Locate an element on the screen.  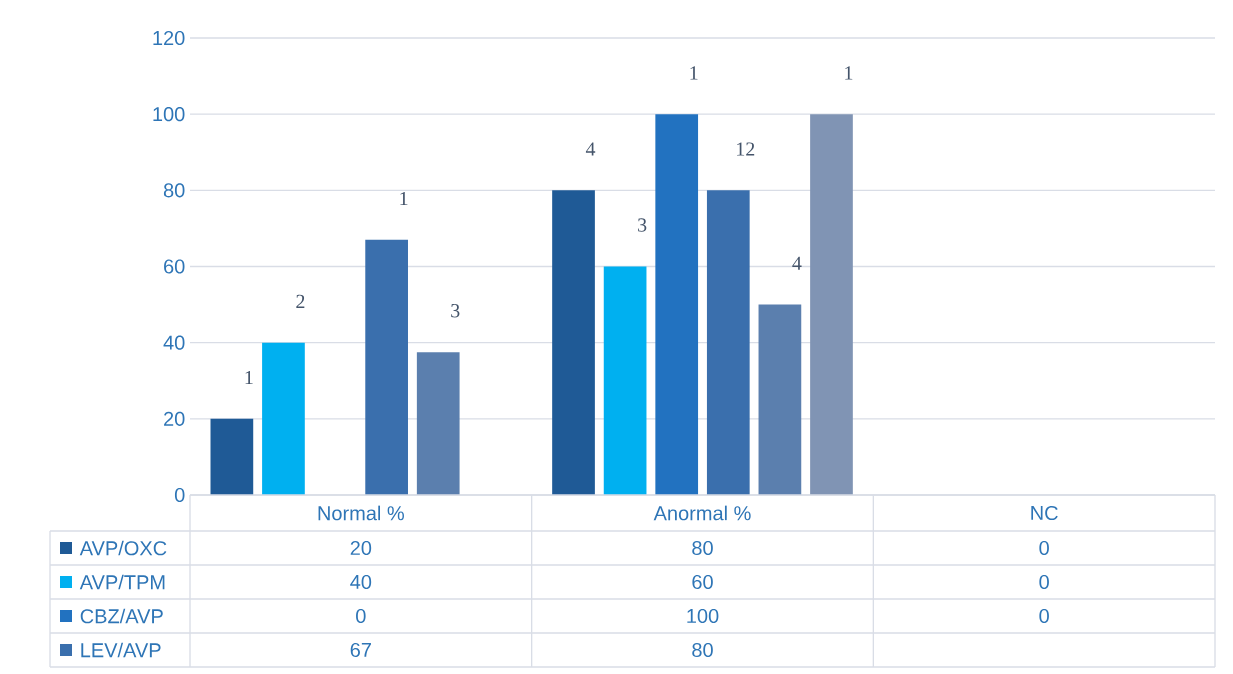
data-label: 20 is located at coordinates (361, 548).